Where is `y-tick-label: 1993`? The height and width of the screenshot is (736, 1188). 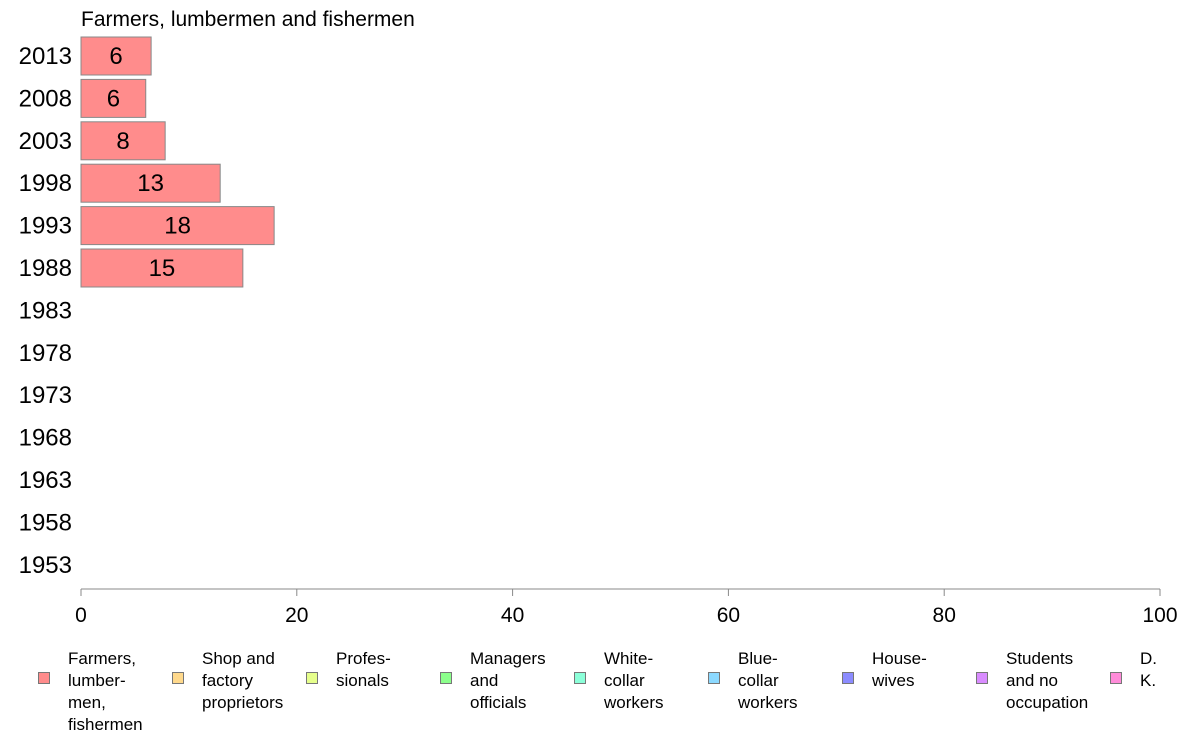 y-tick-label: 1993 is located at coordinates (45, 226).